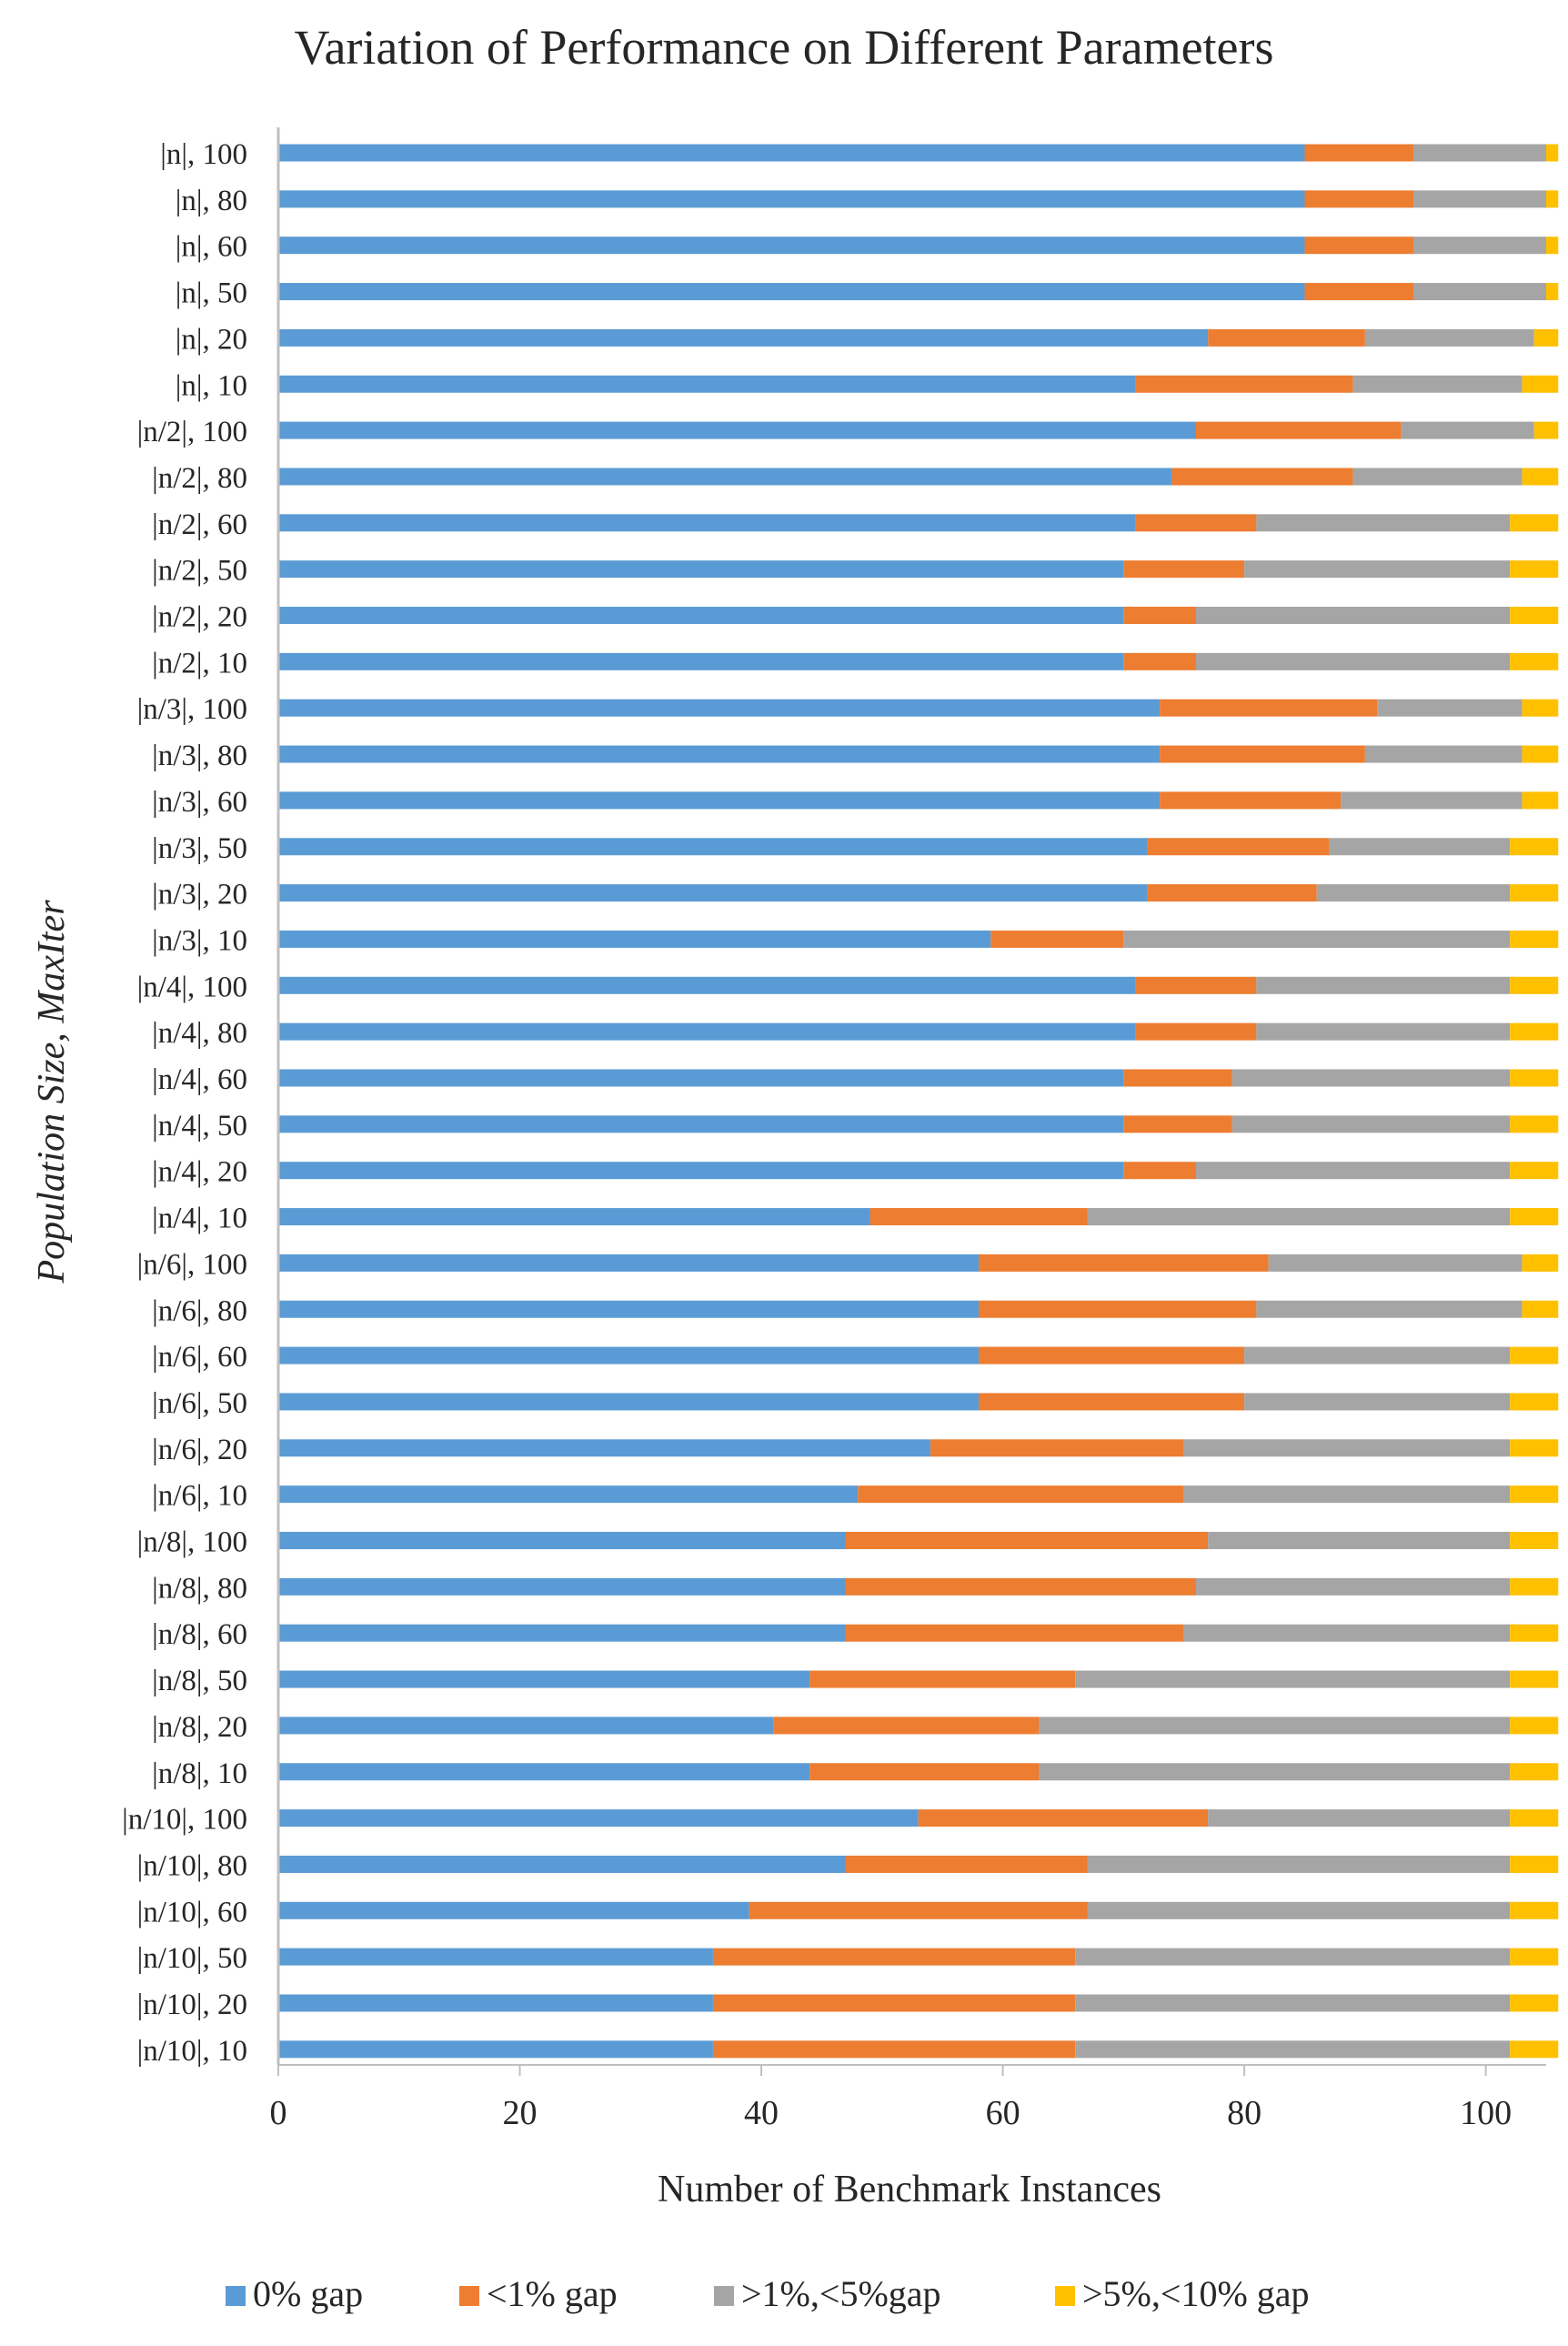 The height and width of the screenshot is (2346, 1568). Describe the element at coordinates (52, 1092) in the screenshot. I see `y-axis-title: Population Size, MaxIter` at that location.